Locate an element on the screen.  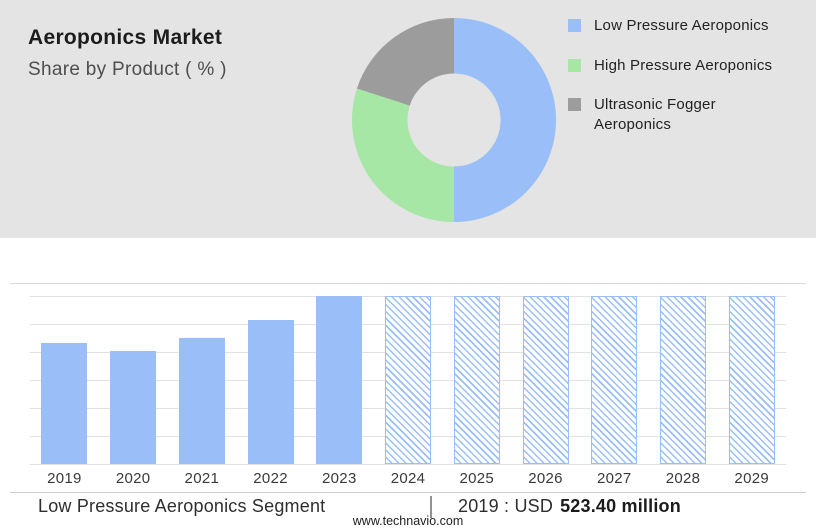
summary-value-prefix: 2019 : USD is located at coordinates (506, 506).